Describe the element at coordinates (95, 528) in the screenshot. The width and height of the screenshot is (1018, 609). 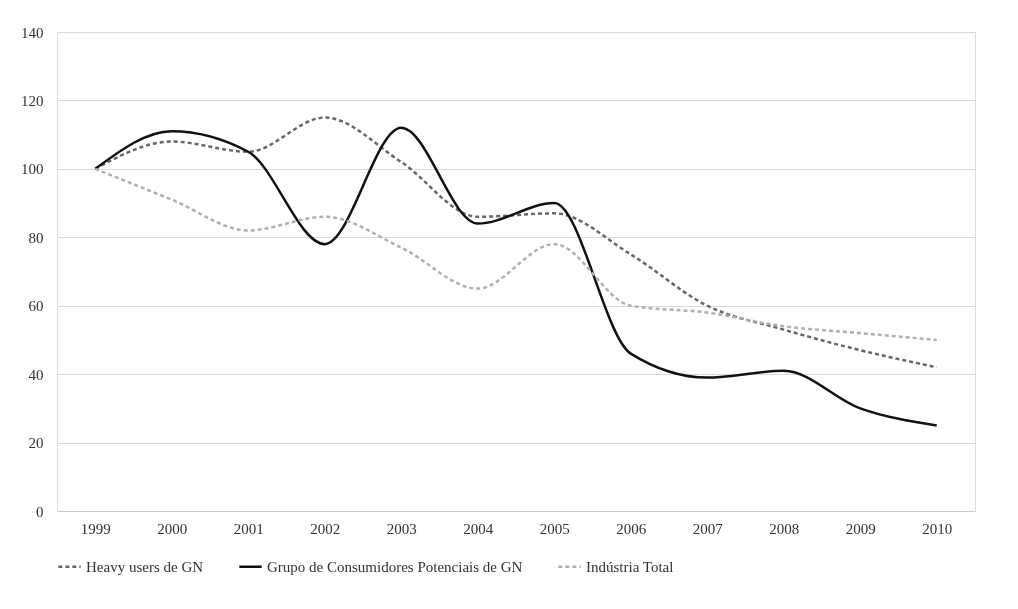
I see `x-tick-label: 1999` at that location.